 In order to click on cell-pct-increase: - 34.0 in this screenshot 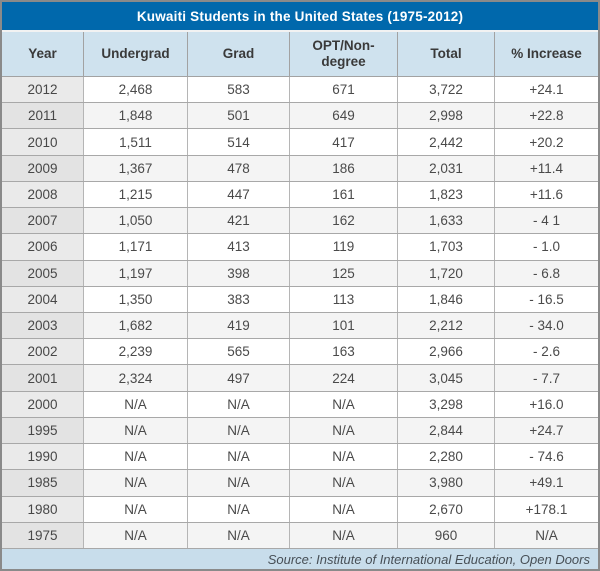, I will do `click(546, 325)`.